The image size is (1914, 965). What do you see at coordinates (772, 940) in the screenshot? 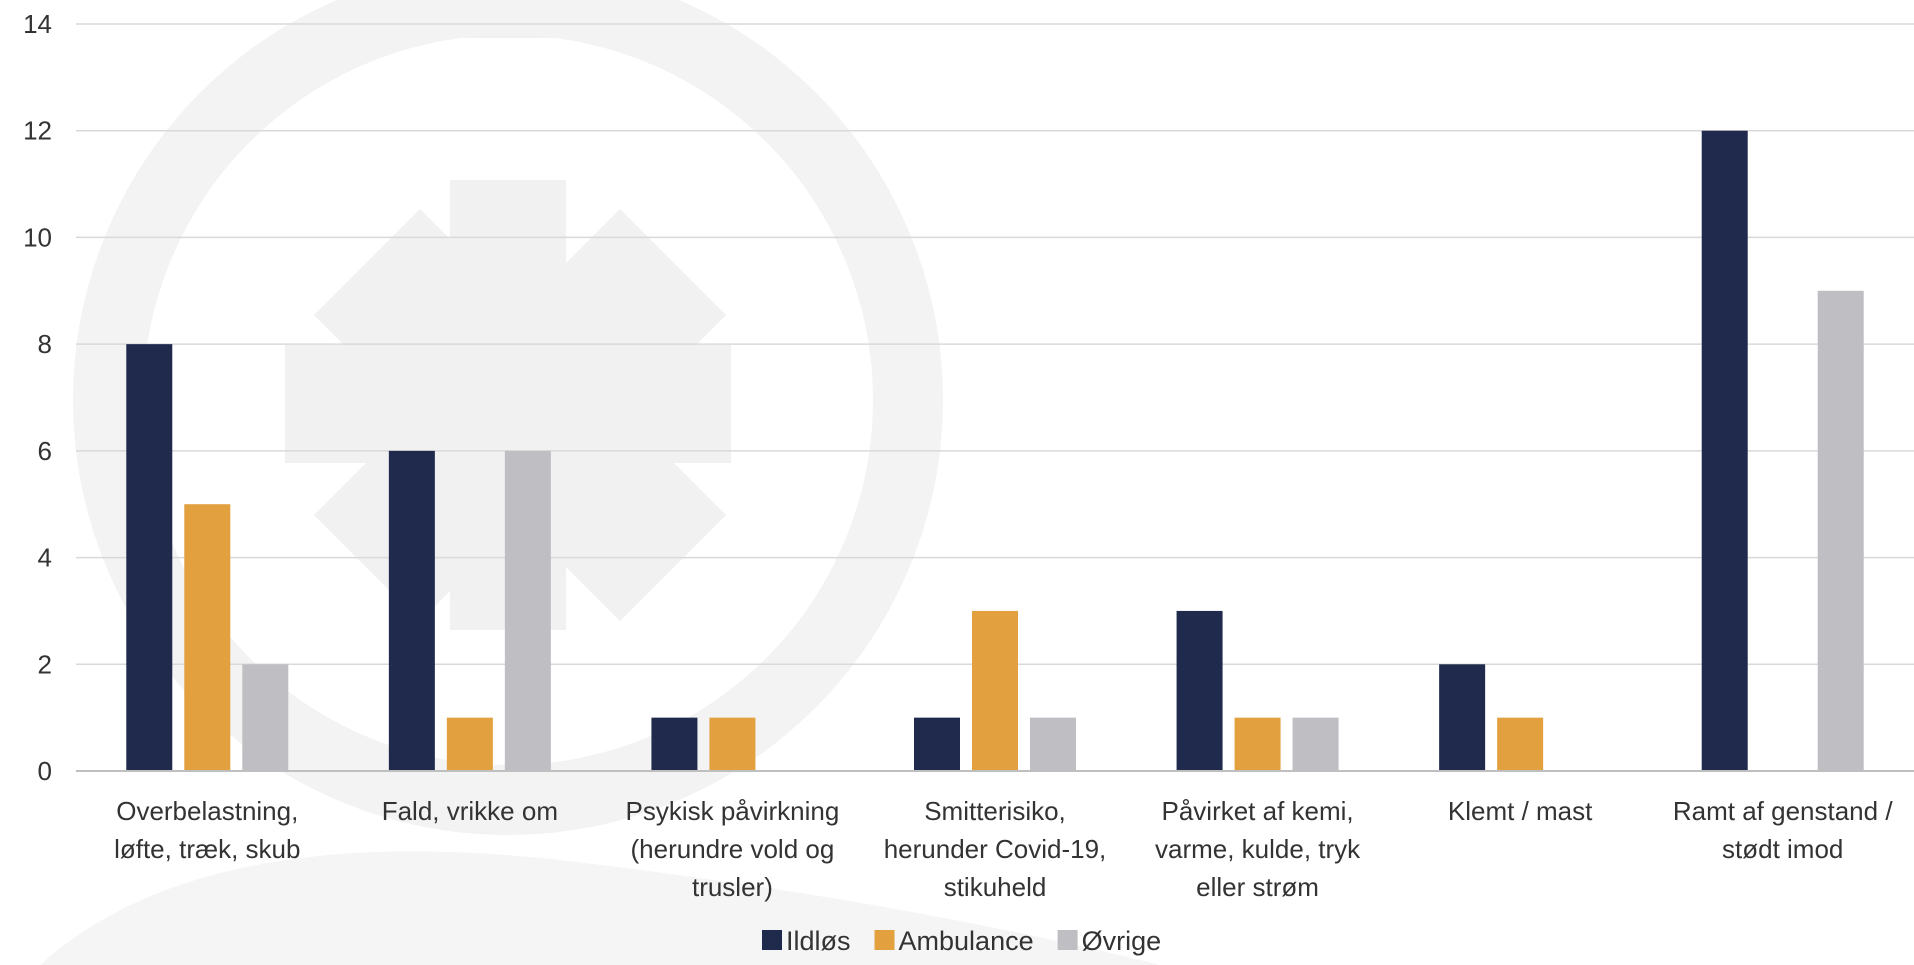
I see `legend-swatch-ildløs` at bounding box center [772, 940].